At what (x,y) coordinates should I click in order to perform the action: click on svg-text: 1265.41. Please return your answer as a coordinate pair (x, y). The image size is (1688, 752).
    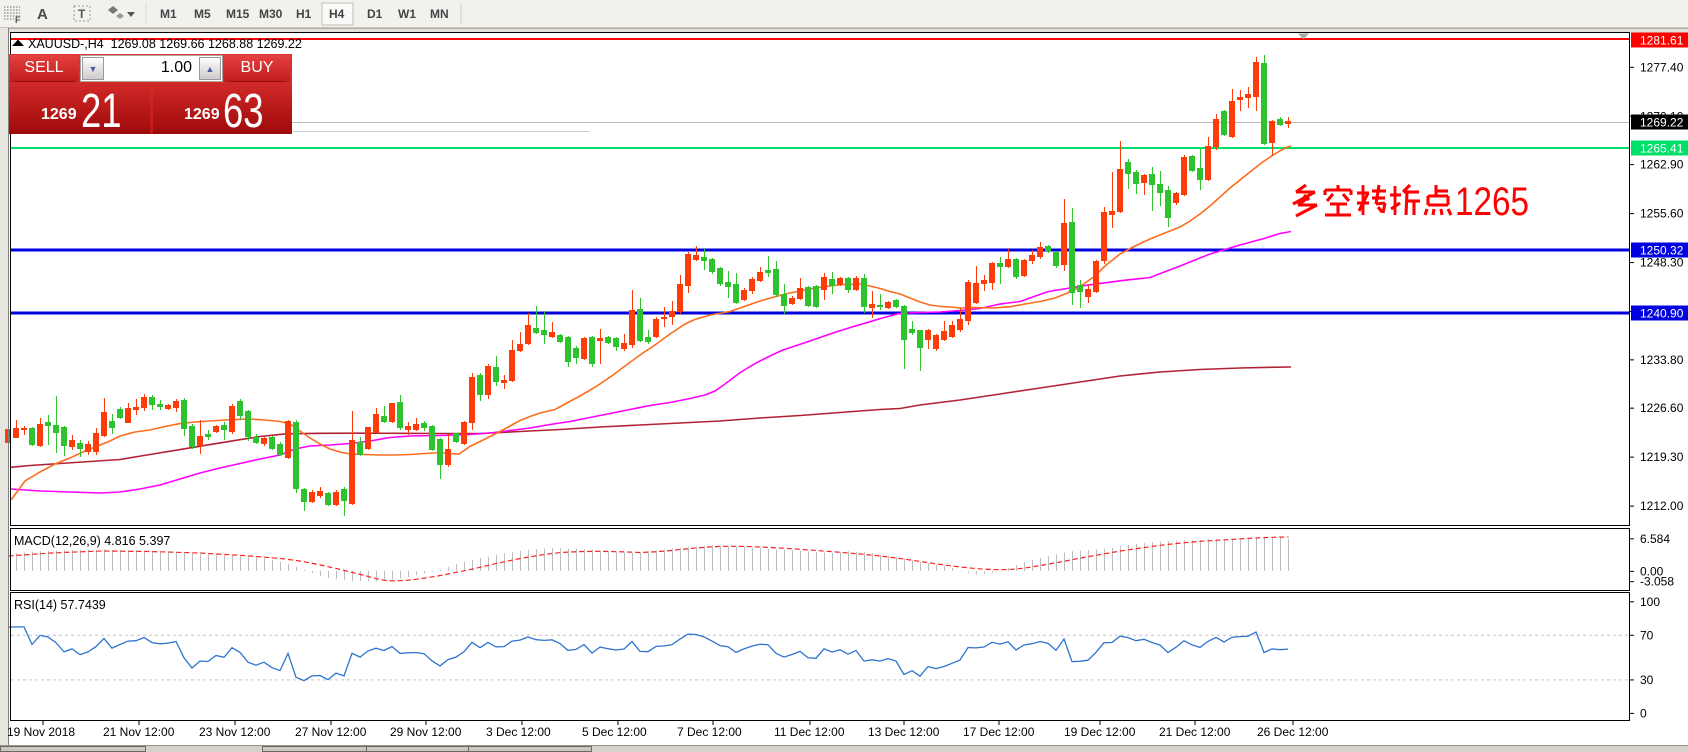
    Looking at the image, I should click on (1662, 149).